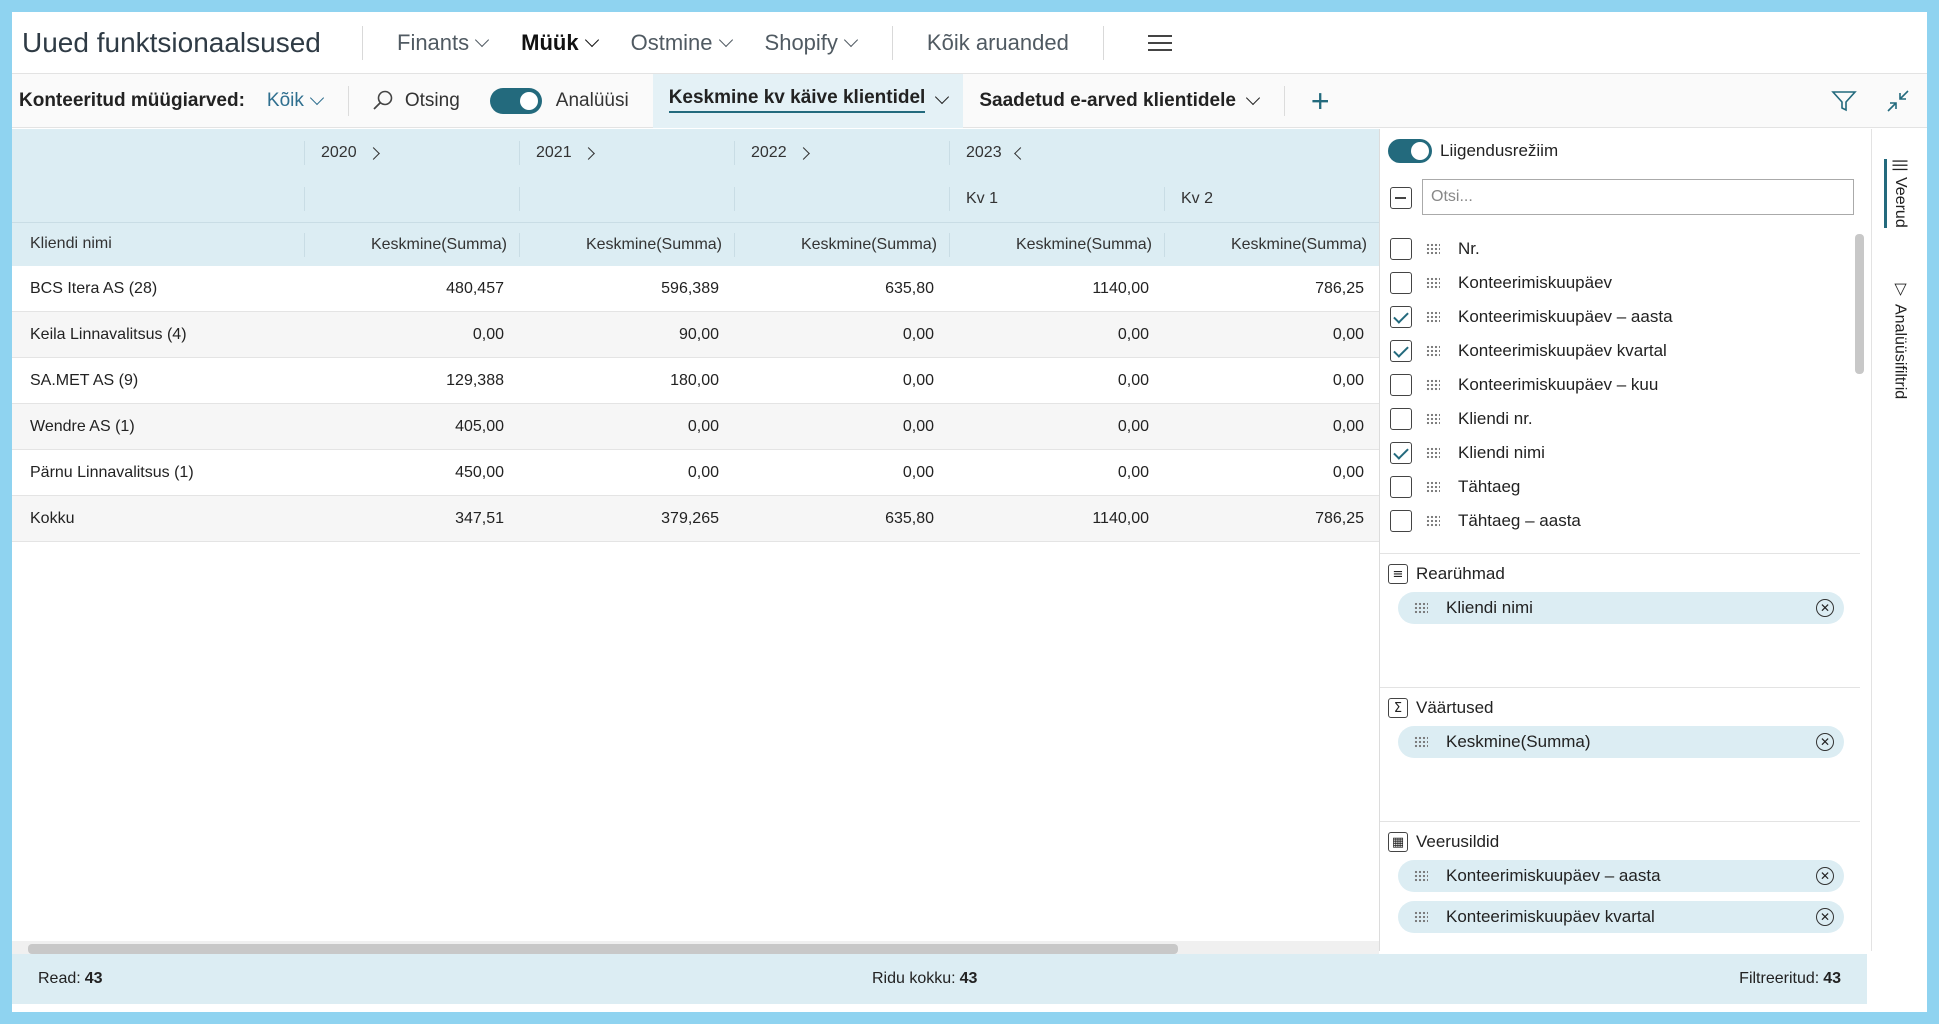 The height and width of the screenshot is (1024, 1939). I want to click on vertical-scrollbar, so click(1859, 384).